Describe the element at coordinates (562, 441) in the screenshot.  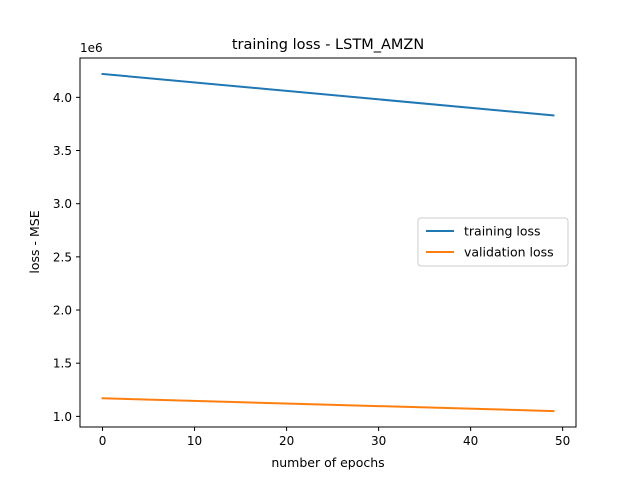
I see `x-tick-label-50: 50` at that location.